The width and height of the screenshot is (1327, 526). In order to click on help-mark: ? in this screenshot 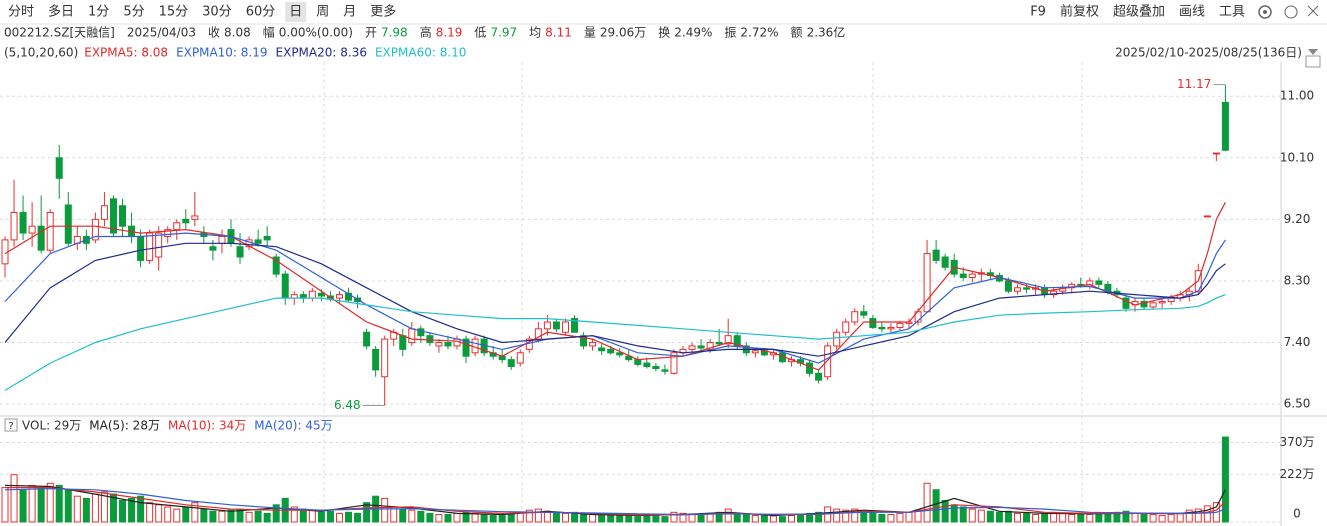, I will do `click(10, 426)`.